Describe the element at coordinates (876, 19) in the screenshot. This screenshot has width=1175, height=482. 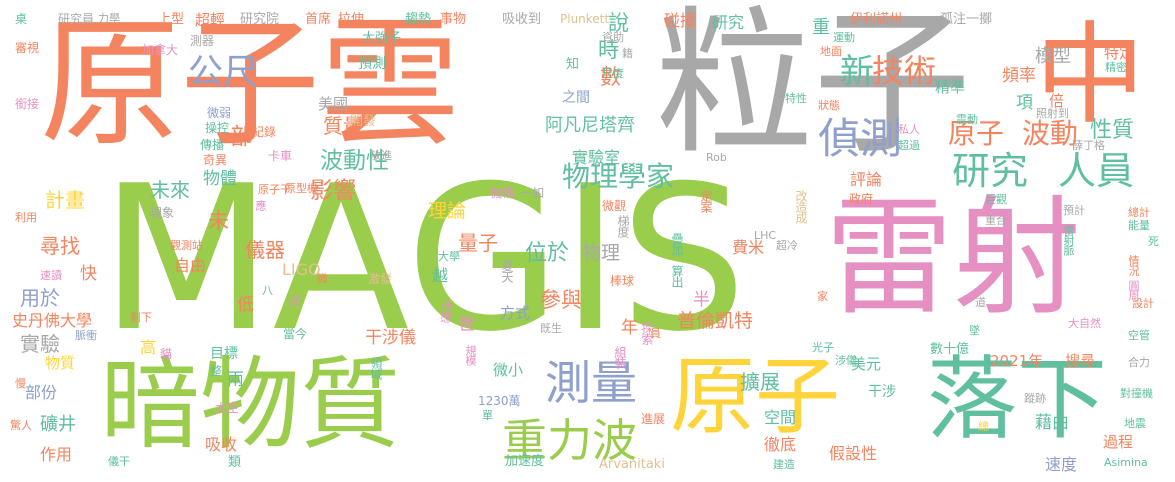
I see `word-伊利諾州: 伊利諾州` at that location.